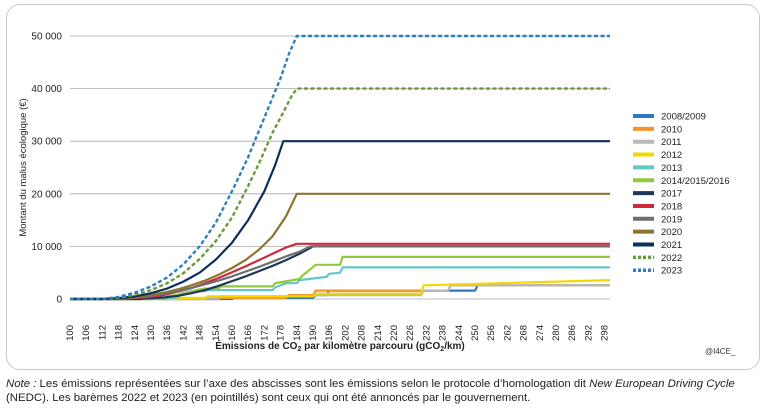 This screenshot has width=767, height=410. I want to click on legend-label: 2021, so click(671, 245).